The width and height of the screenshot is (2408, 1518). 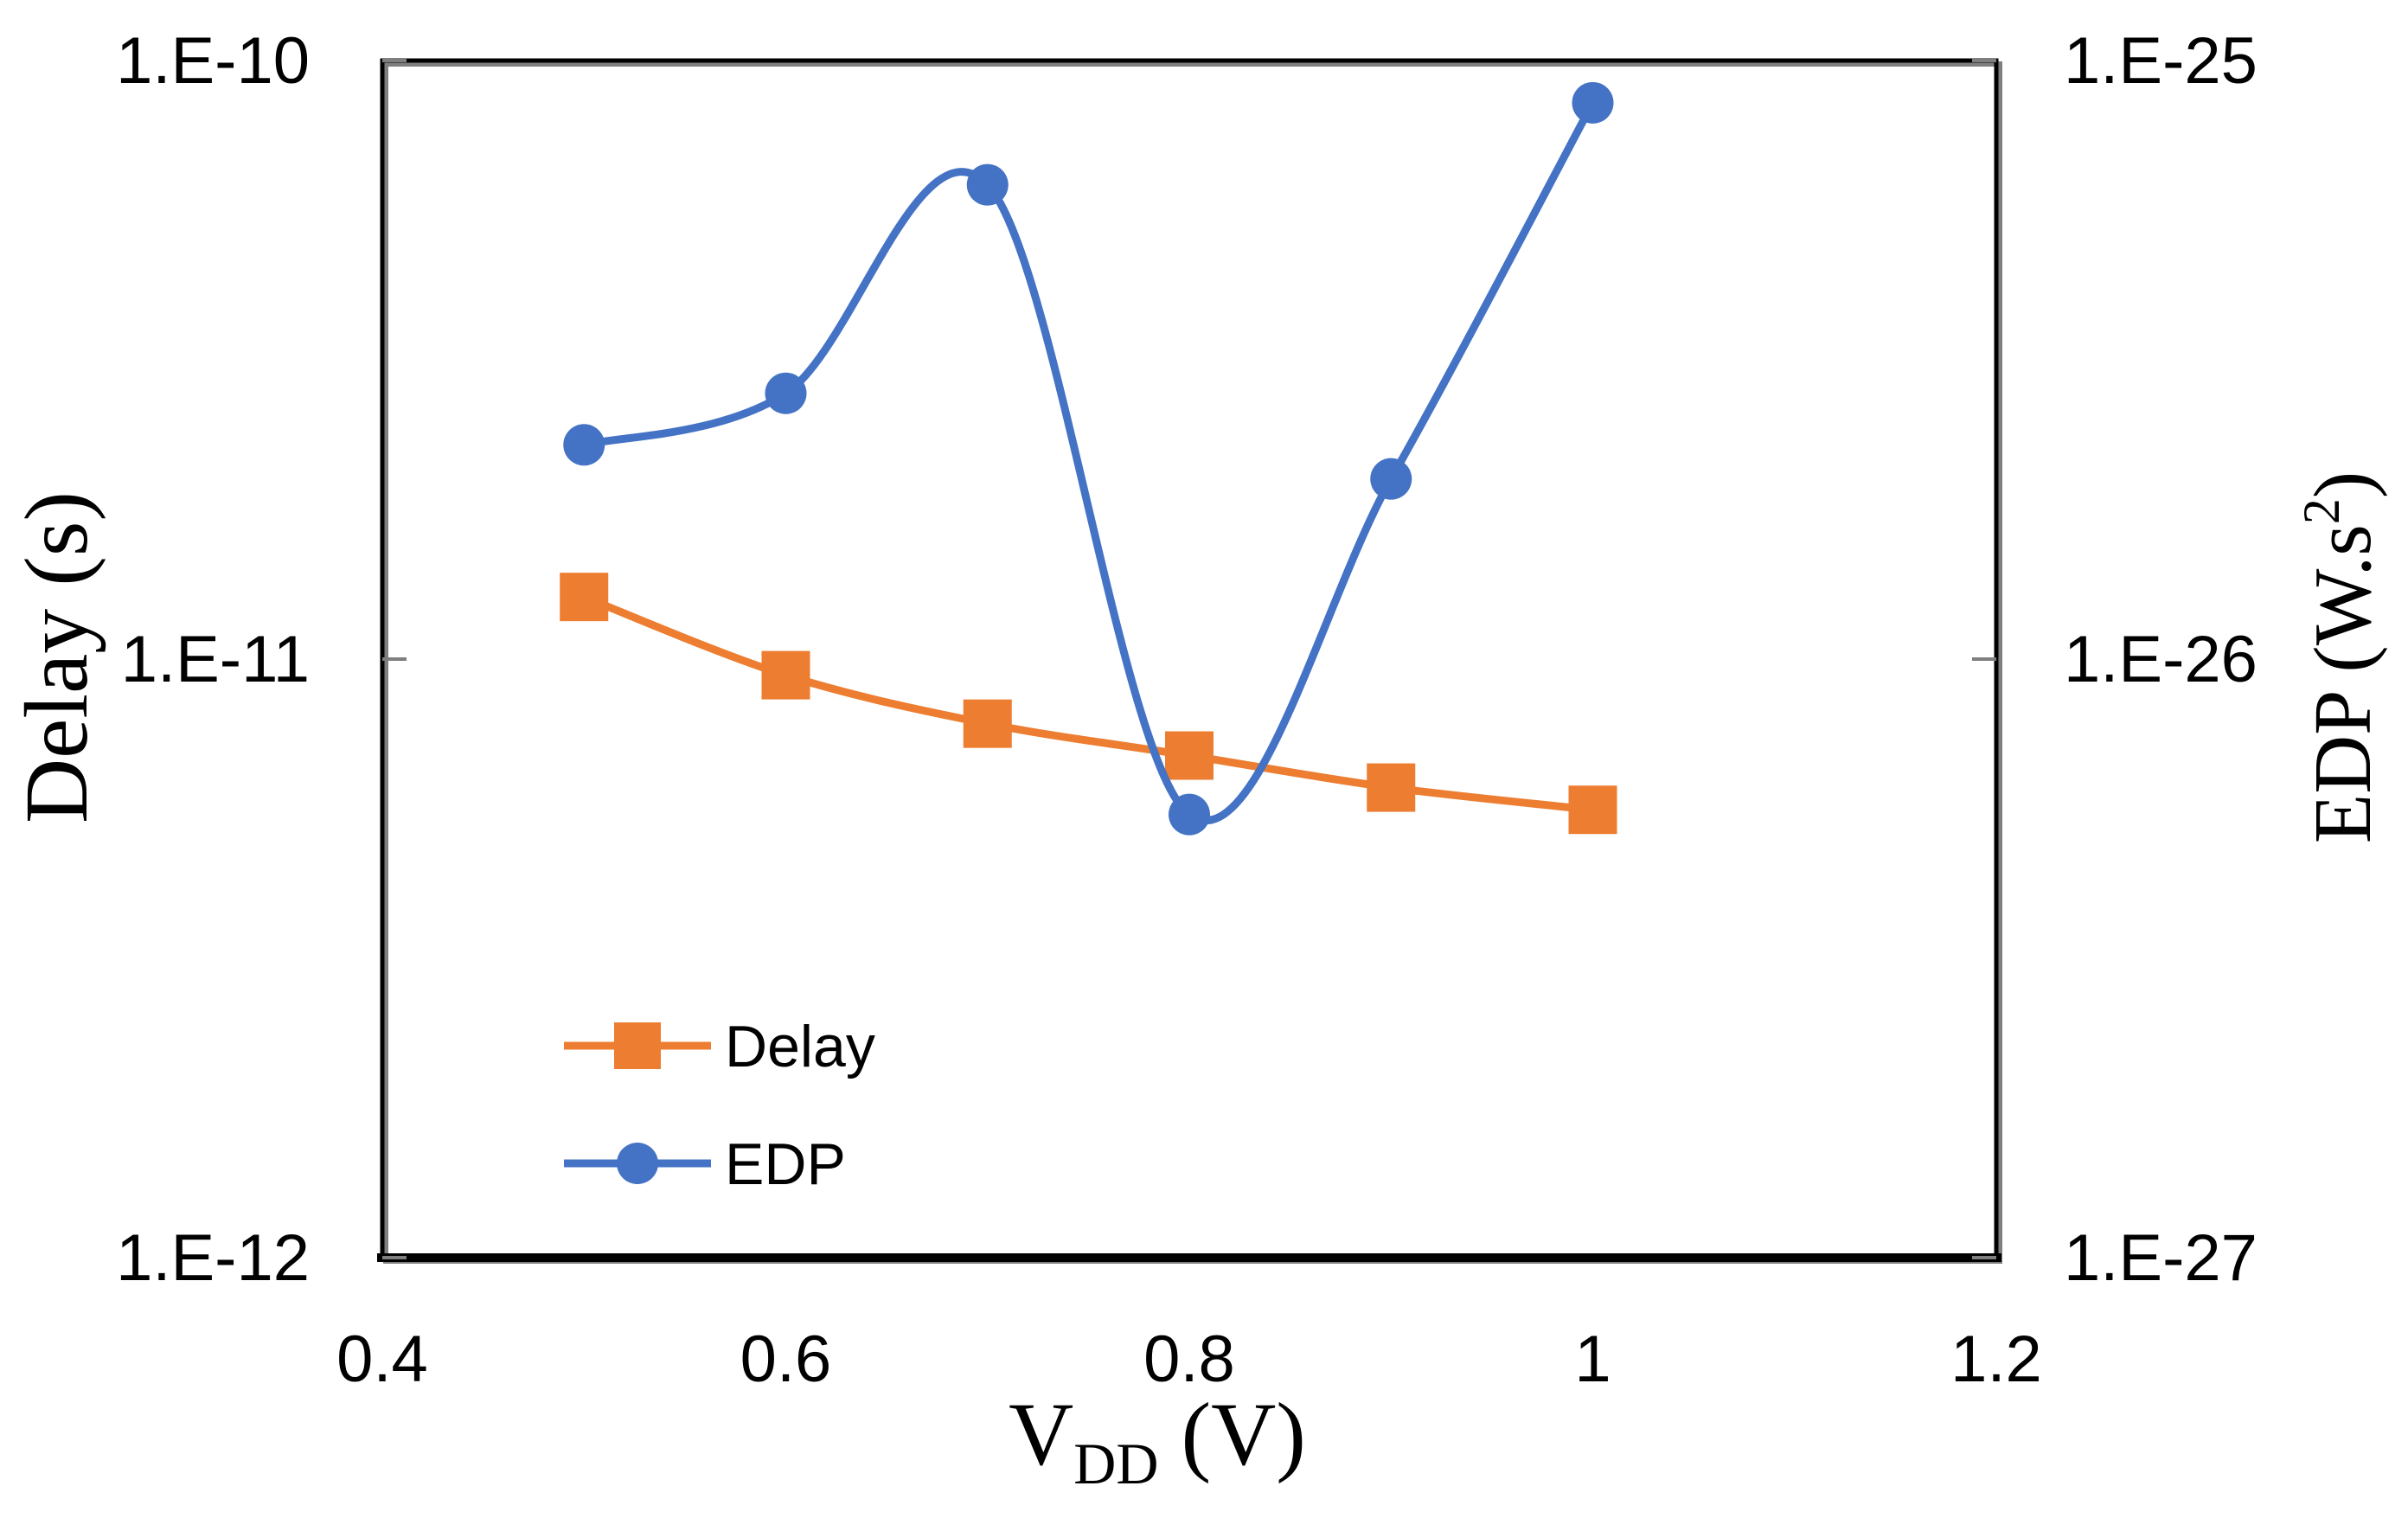 I want to click on right-y-tick-label: 1.E-27, so click(x=2161, y=1258).